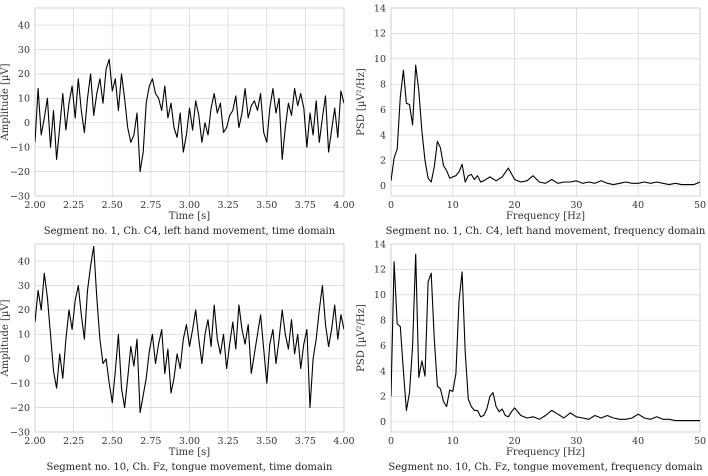 This screenshot has width=708, height=476. I want to click on series-line-c4, so click(189, 115).